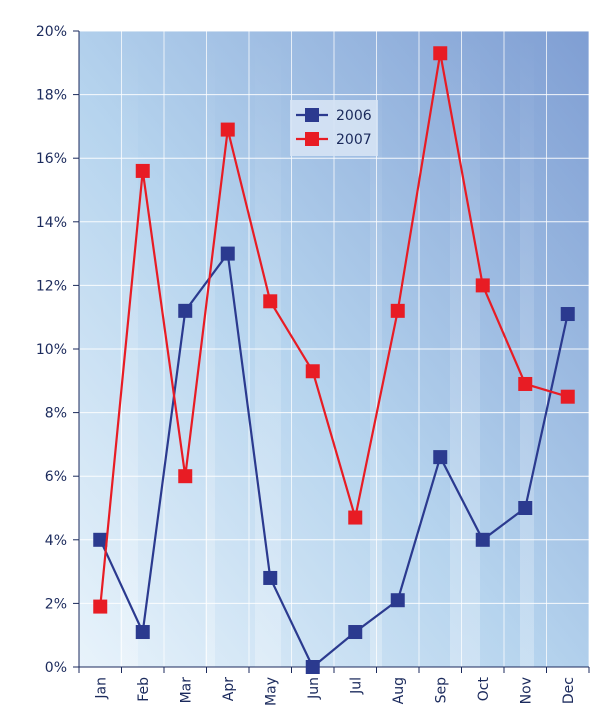  I want to click on x-tick-label: Apr, so click(229, 689).